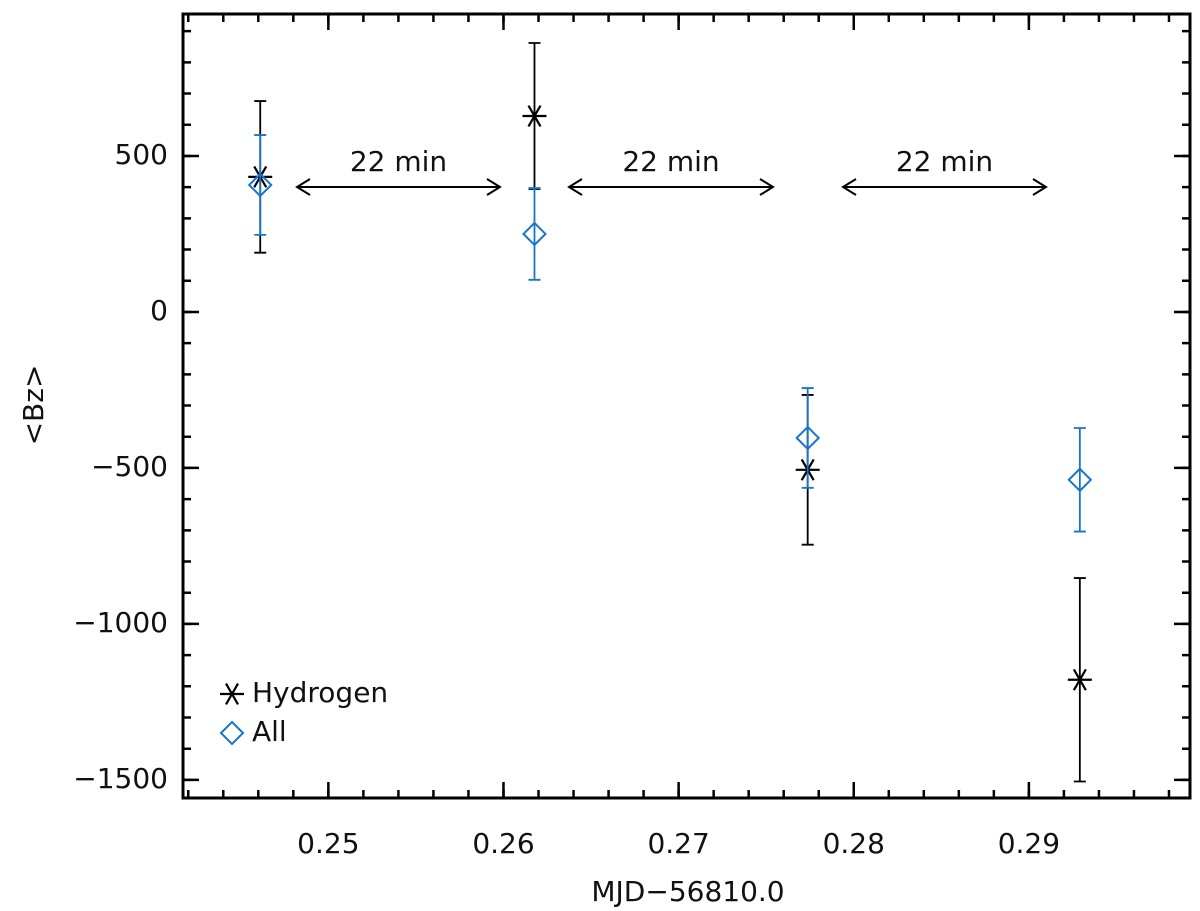 This screenshot has width=1200, height=911. What do you see at coordinates (33, 405) in the screenshot?
I see `y-axis-label: <Bz>` at bounding box center [33, 405].